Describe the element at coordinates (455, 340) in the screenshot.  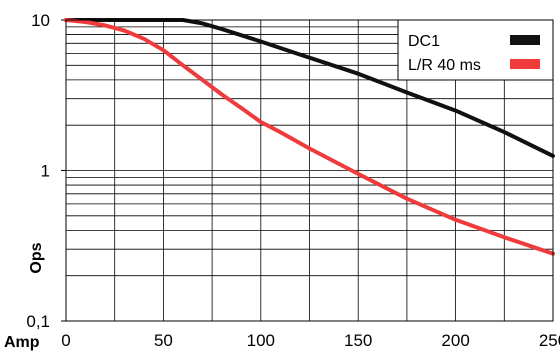
I see `x-tick-label: 200` at that location.